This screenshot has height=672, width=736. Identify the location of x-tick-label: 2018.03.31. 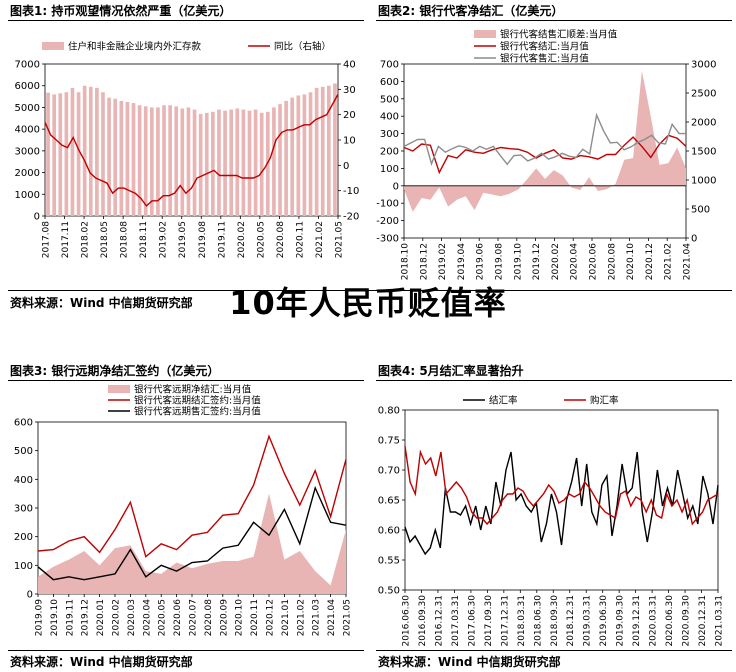
(522, 621).